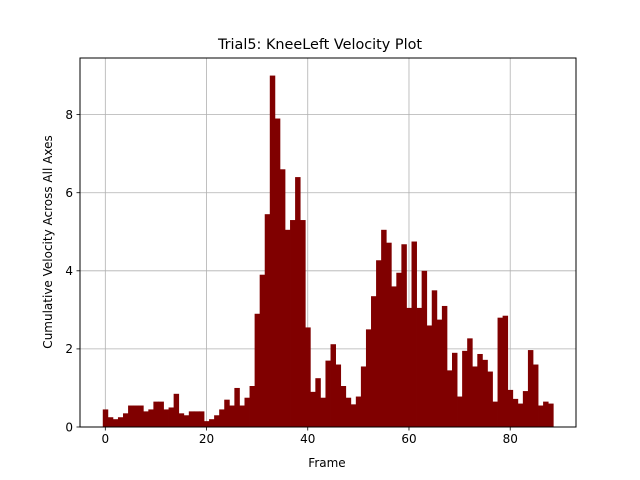 This screenshot has height=480, width=640. I want to click on x-tick-label: 40, so click(307, 439).